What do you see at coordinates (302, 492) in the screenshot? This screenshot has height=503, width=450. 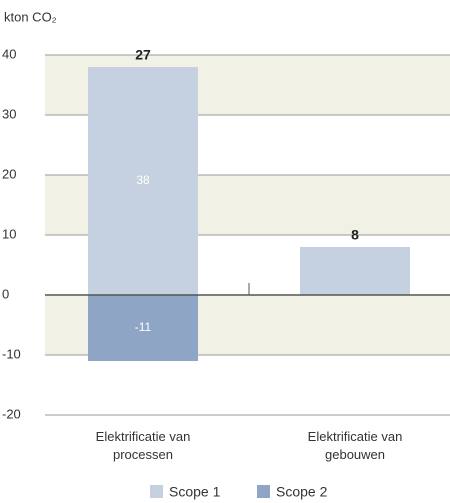 I see `legend-label: Scope 2` at bounding box center [302, 492].